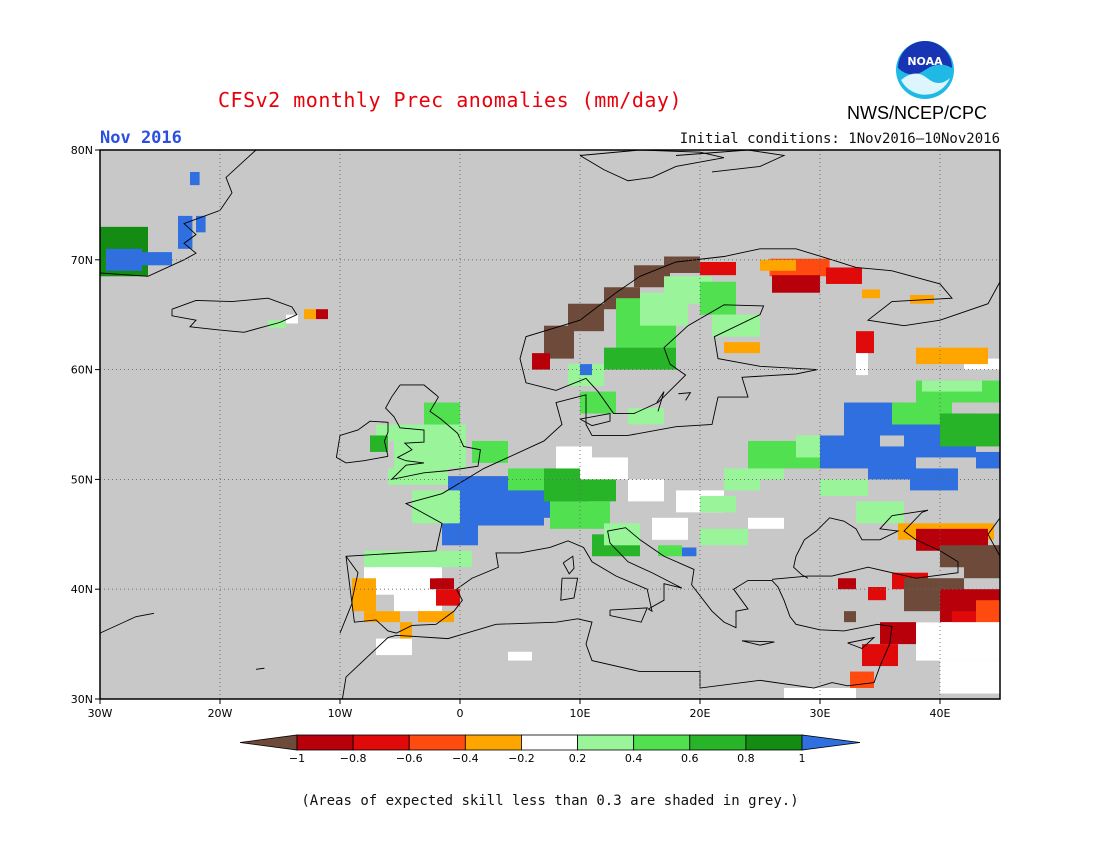 This screenshot has width=1100, height=850. I want to click on initial-conditions: Initial conditions: 1Nov2016–10Nov2016, so click(839, 139).